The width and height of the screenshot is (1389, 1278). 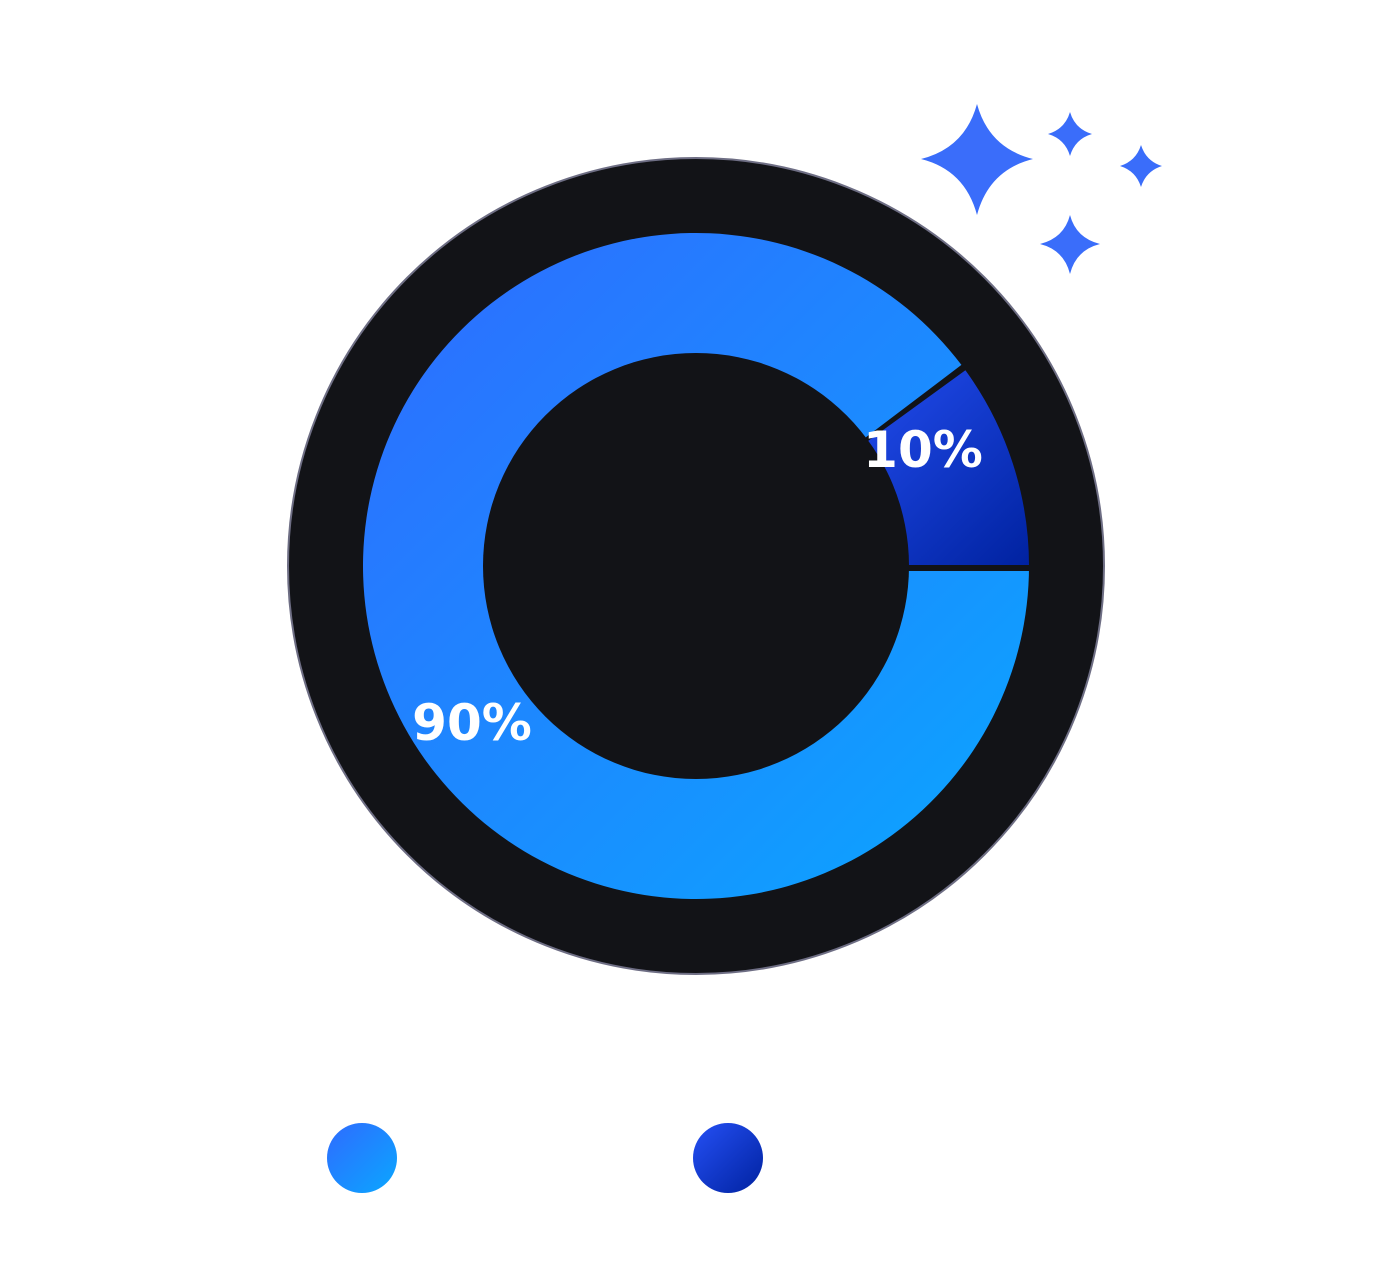 What do you see at coordinates (472, 723) in the screenshot?
I see `slice-label-1: 90%` at bounding box center [472, 723].